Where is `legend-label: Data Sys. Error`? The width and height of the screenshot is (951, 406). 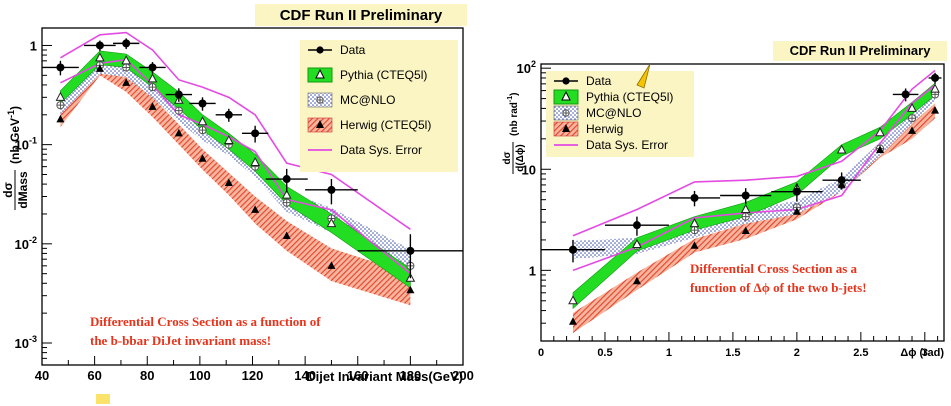 legend-label: Data Sys. Error is located at coordinates (381, 150).